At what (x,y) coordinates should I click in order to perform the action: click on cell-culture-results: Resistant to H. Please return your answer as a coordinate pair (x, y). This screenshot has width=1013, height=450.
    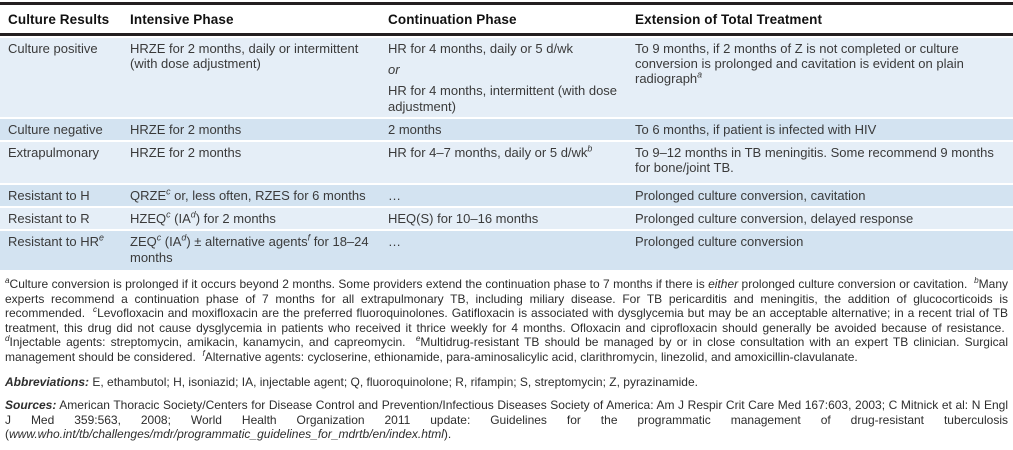
    Looking at the image, I should click on (49, 196).